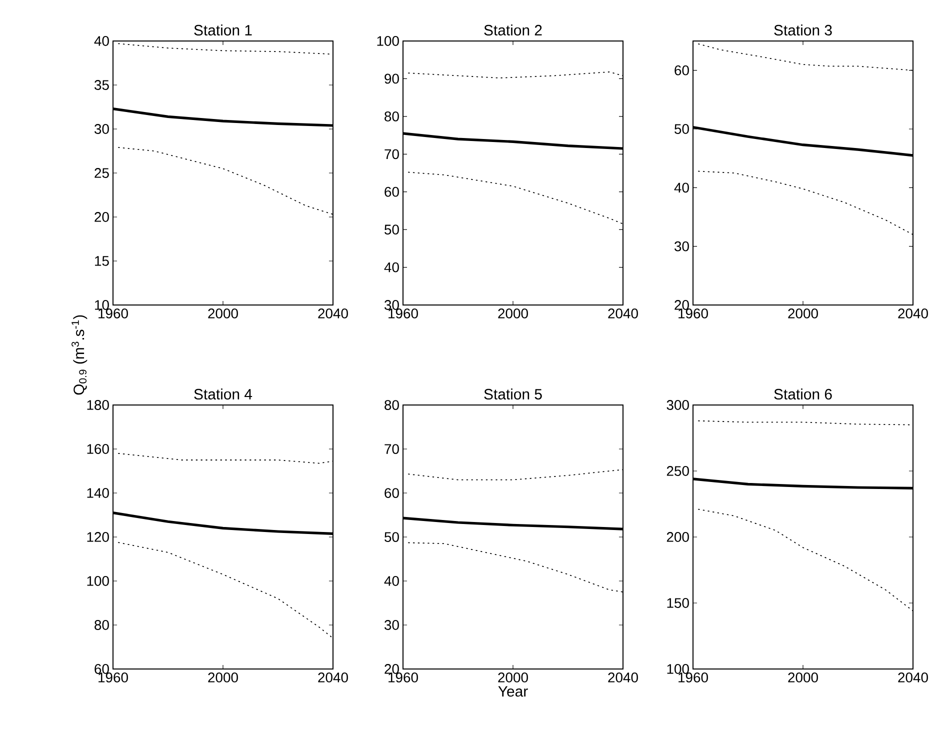 The width and height of the screenshot is (941, 734). What do you see at coordinates (677, 405) in the screenshot?
I see `y-tick-label: 300` at bounding box center [677, 405].